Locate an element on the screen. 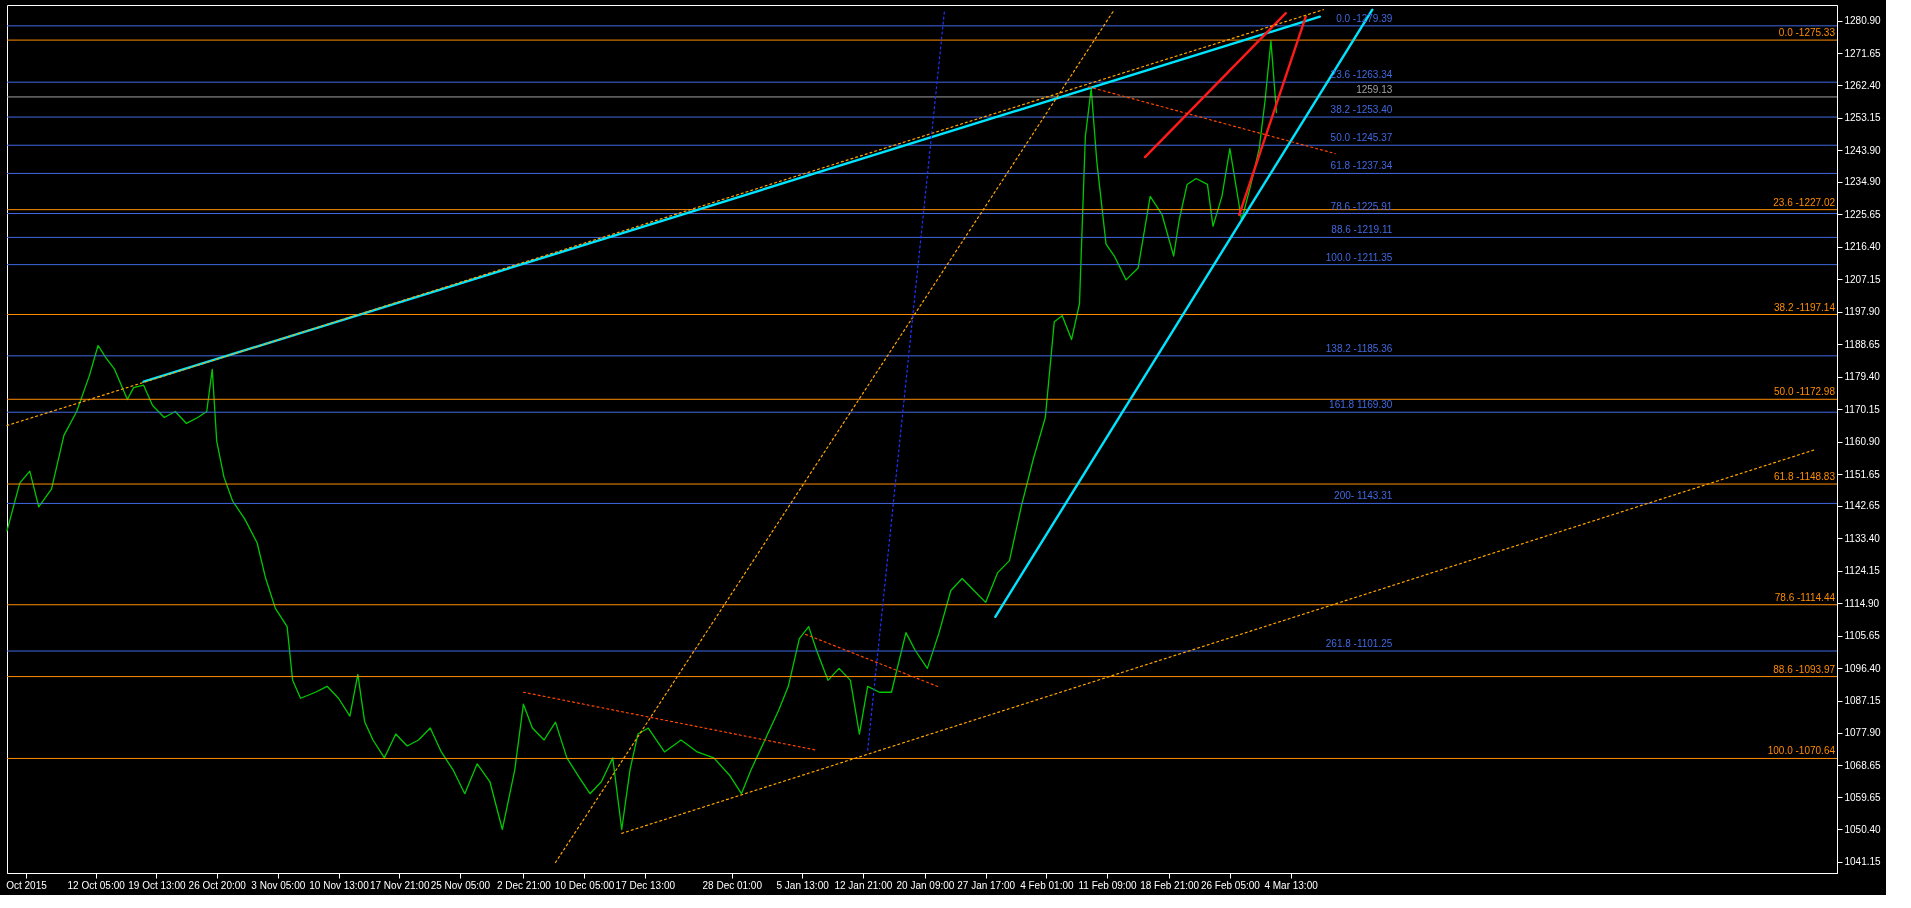 The image size is (1911, 908). annotation: 261.8 -1101.25 is located at coordinates (1359, 644).